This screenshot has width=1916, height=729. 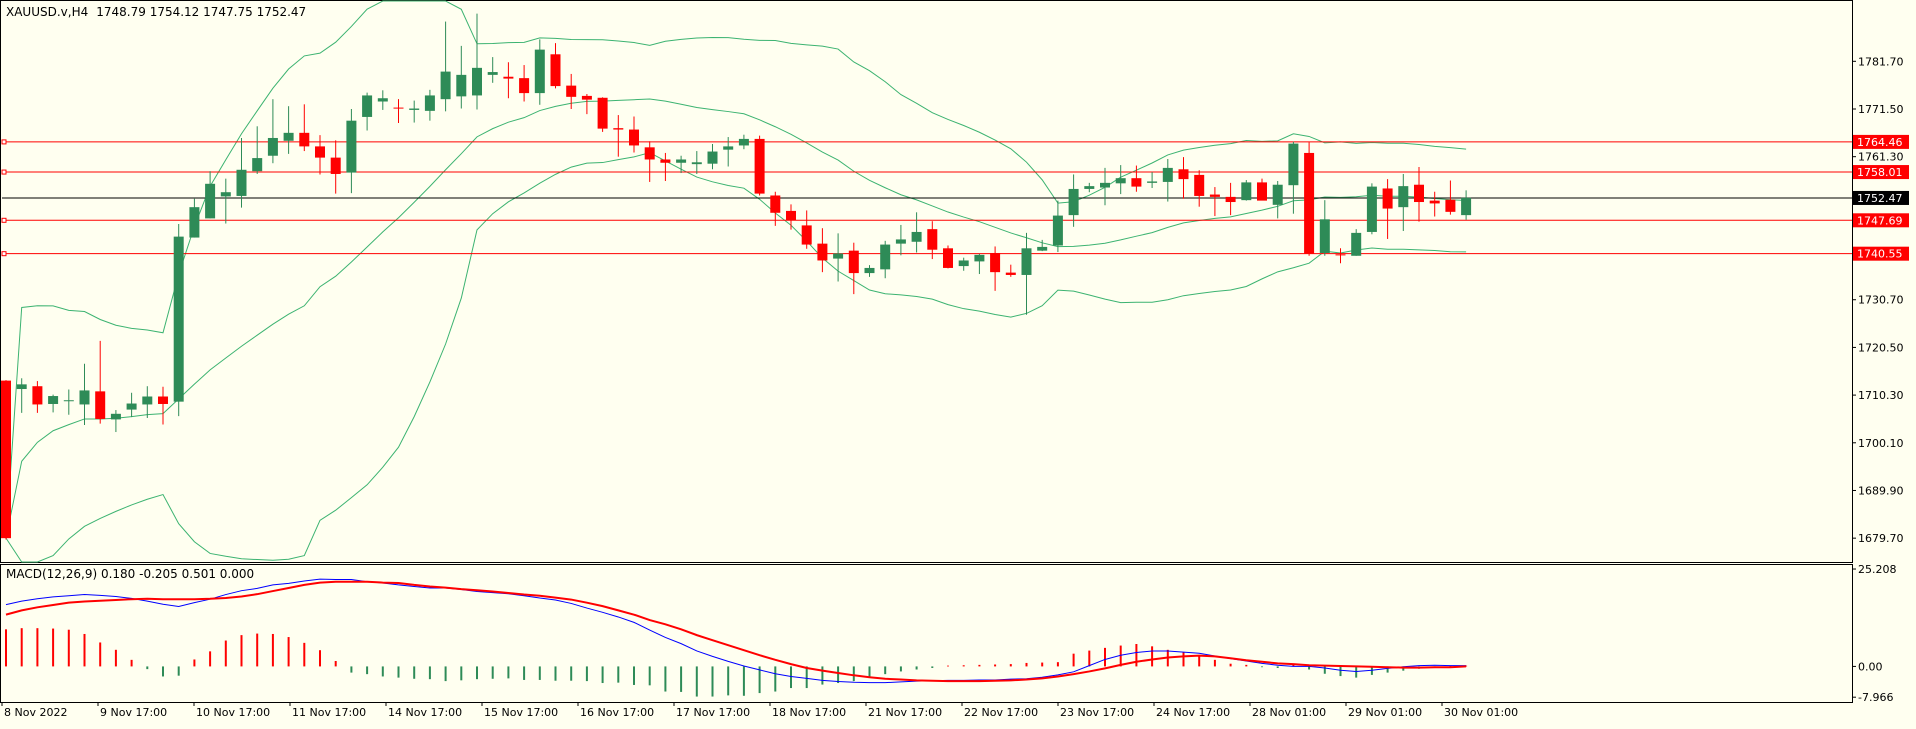 I want to click on time-tick-label: 15 Nov 17:00, so click(x=521, y=712).